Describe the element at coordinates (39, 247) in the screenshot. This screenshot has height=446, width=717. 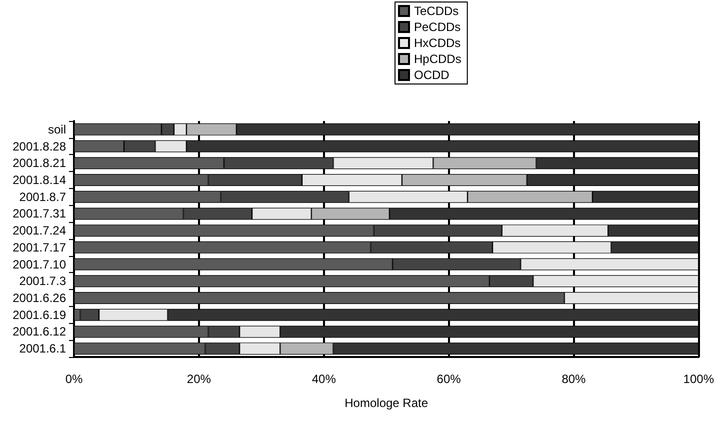
I see `y-tick-label: 2001.7.17` at that location.